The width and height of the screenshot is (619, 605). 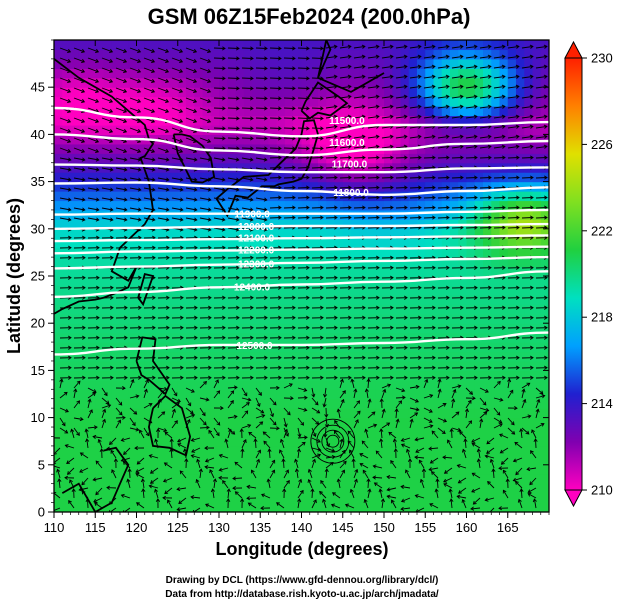 I want to click on colorbar: 210 214 218 222 226 230, so click(x=588, y=274).